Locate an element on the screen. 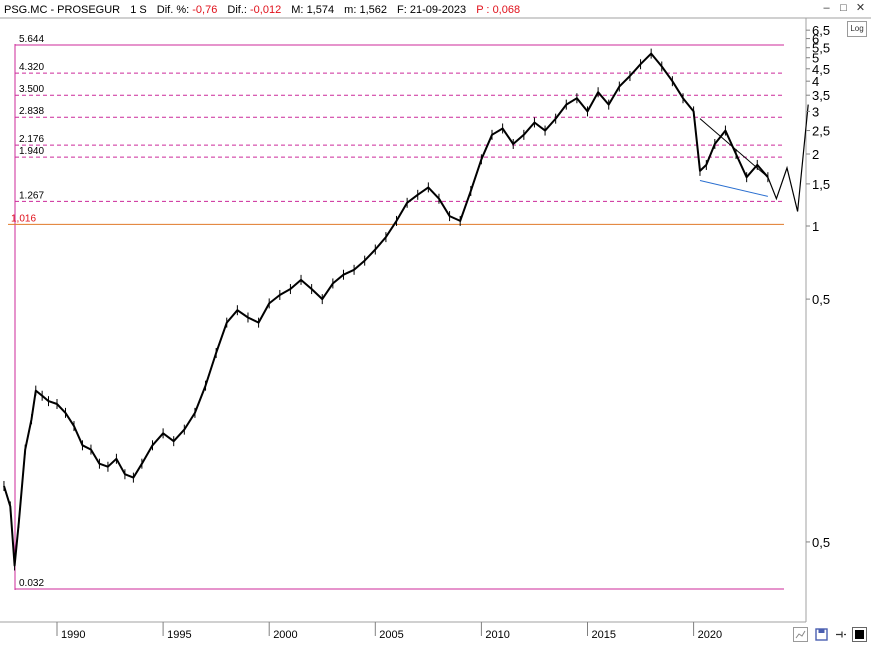  timeframe: 1 S is located at coordinates (138, 10).